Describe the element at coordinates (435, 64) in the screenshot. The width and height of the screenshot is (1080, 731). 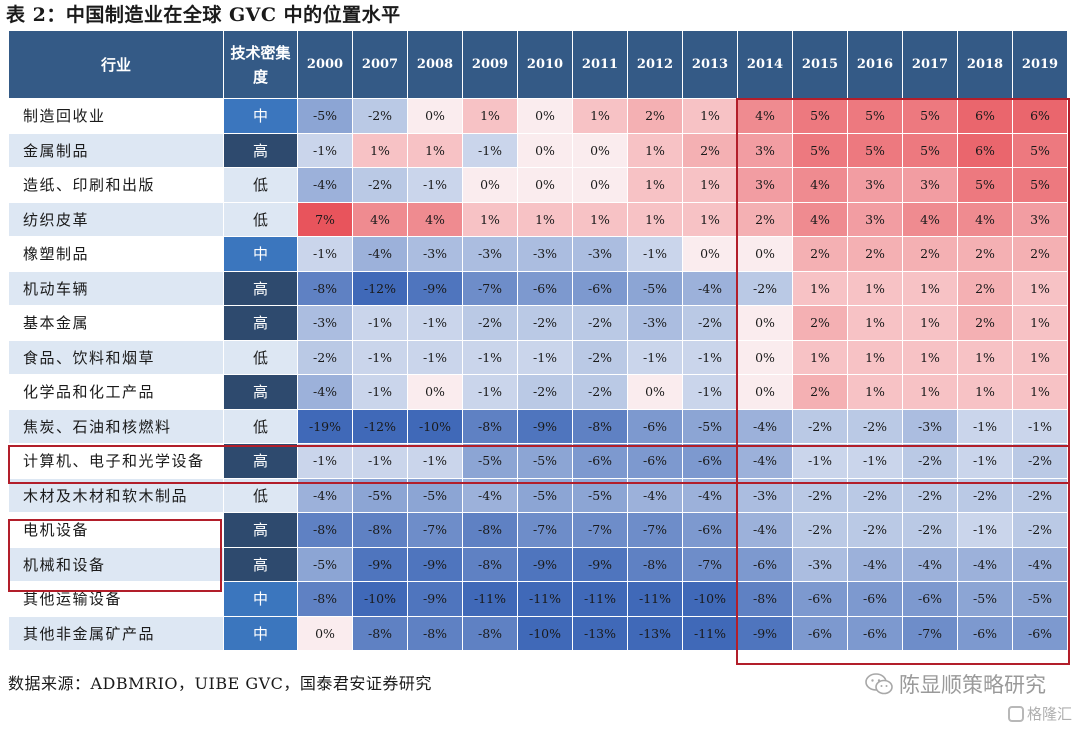
I see `header-year-2008: 2008` at that location.